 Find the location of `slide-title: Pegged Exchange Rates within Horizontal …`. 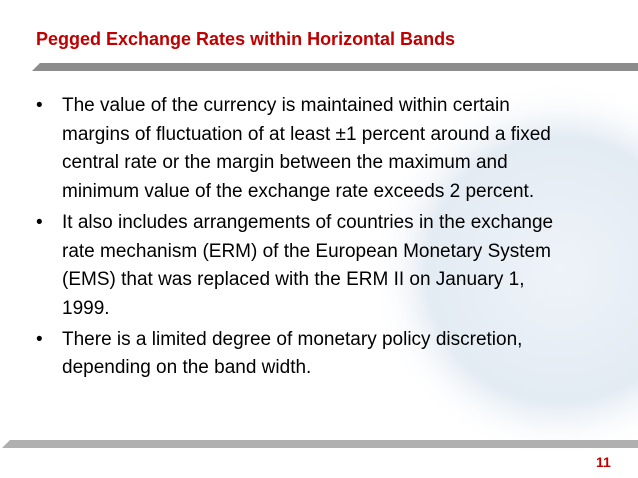

slide-title: Pegged Exchange Rates within Horizontal … is located at coordinates (246, 39).